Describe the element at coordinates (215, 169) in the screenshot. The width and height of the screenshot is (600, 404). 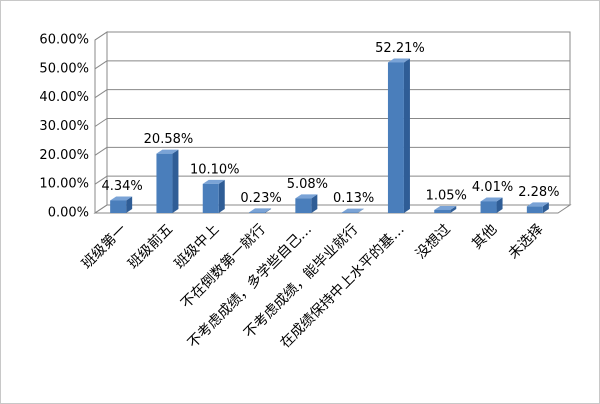
I see `data-label: 10.10%` at that location.